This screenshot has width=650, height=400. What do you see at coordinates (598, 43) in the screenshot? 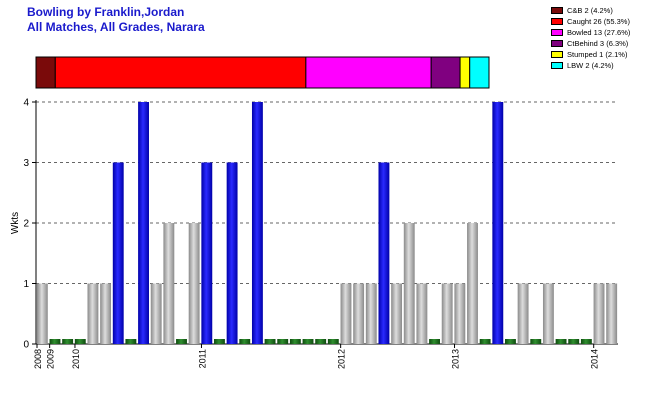
I see `legend-label-ctbehind: CtBehind 3 (6.3%)` at bounding box center [598, 43].